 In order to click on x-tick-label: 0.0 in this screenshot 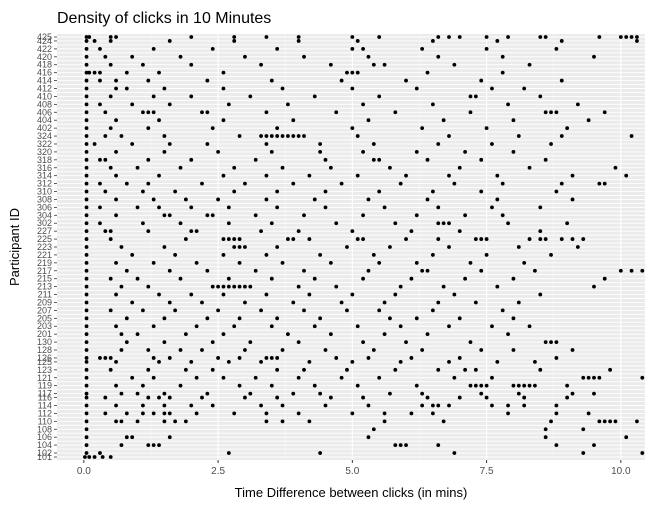, I will do `click(84, 471)`.